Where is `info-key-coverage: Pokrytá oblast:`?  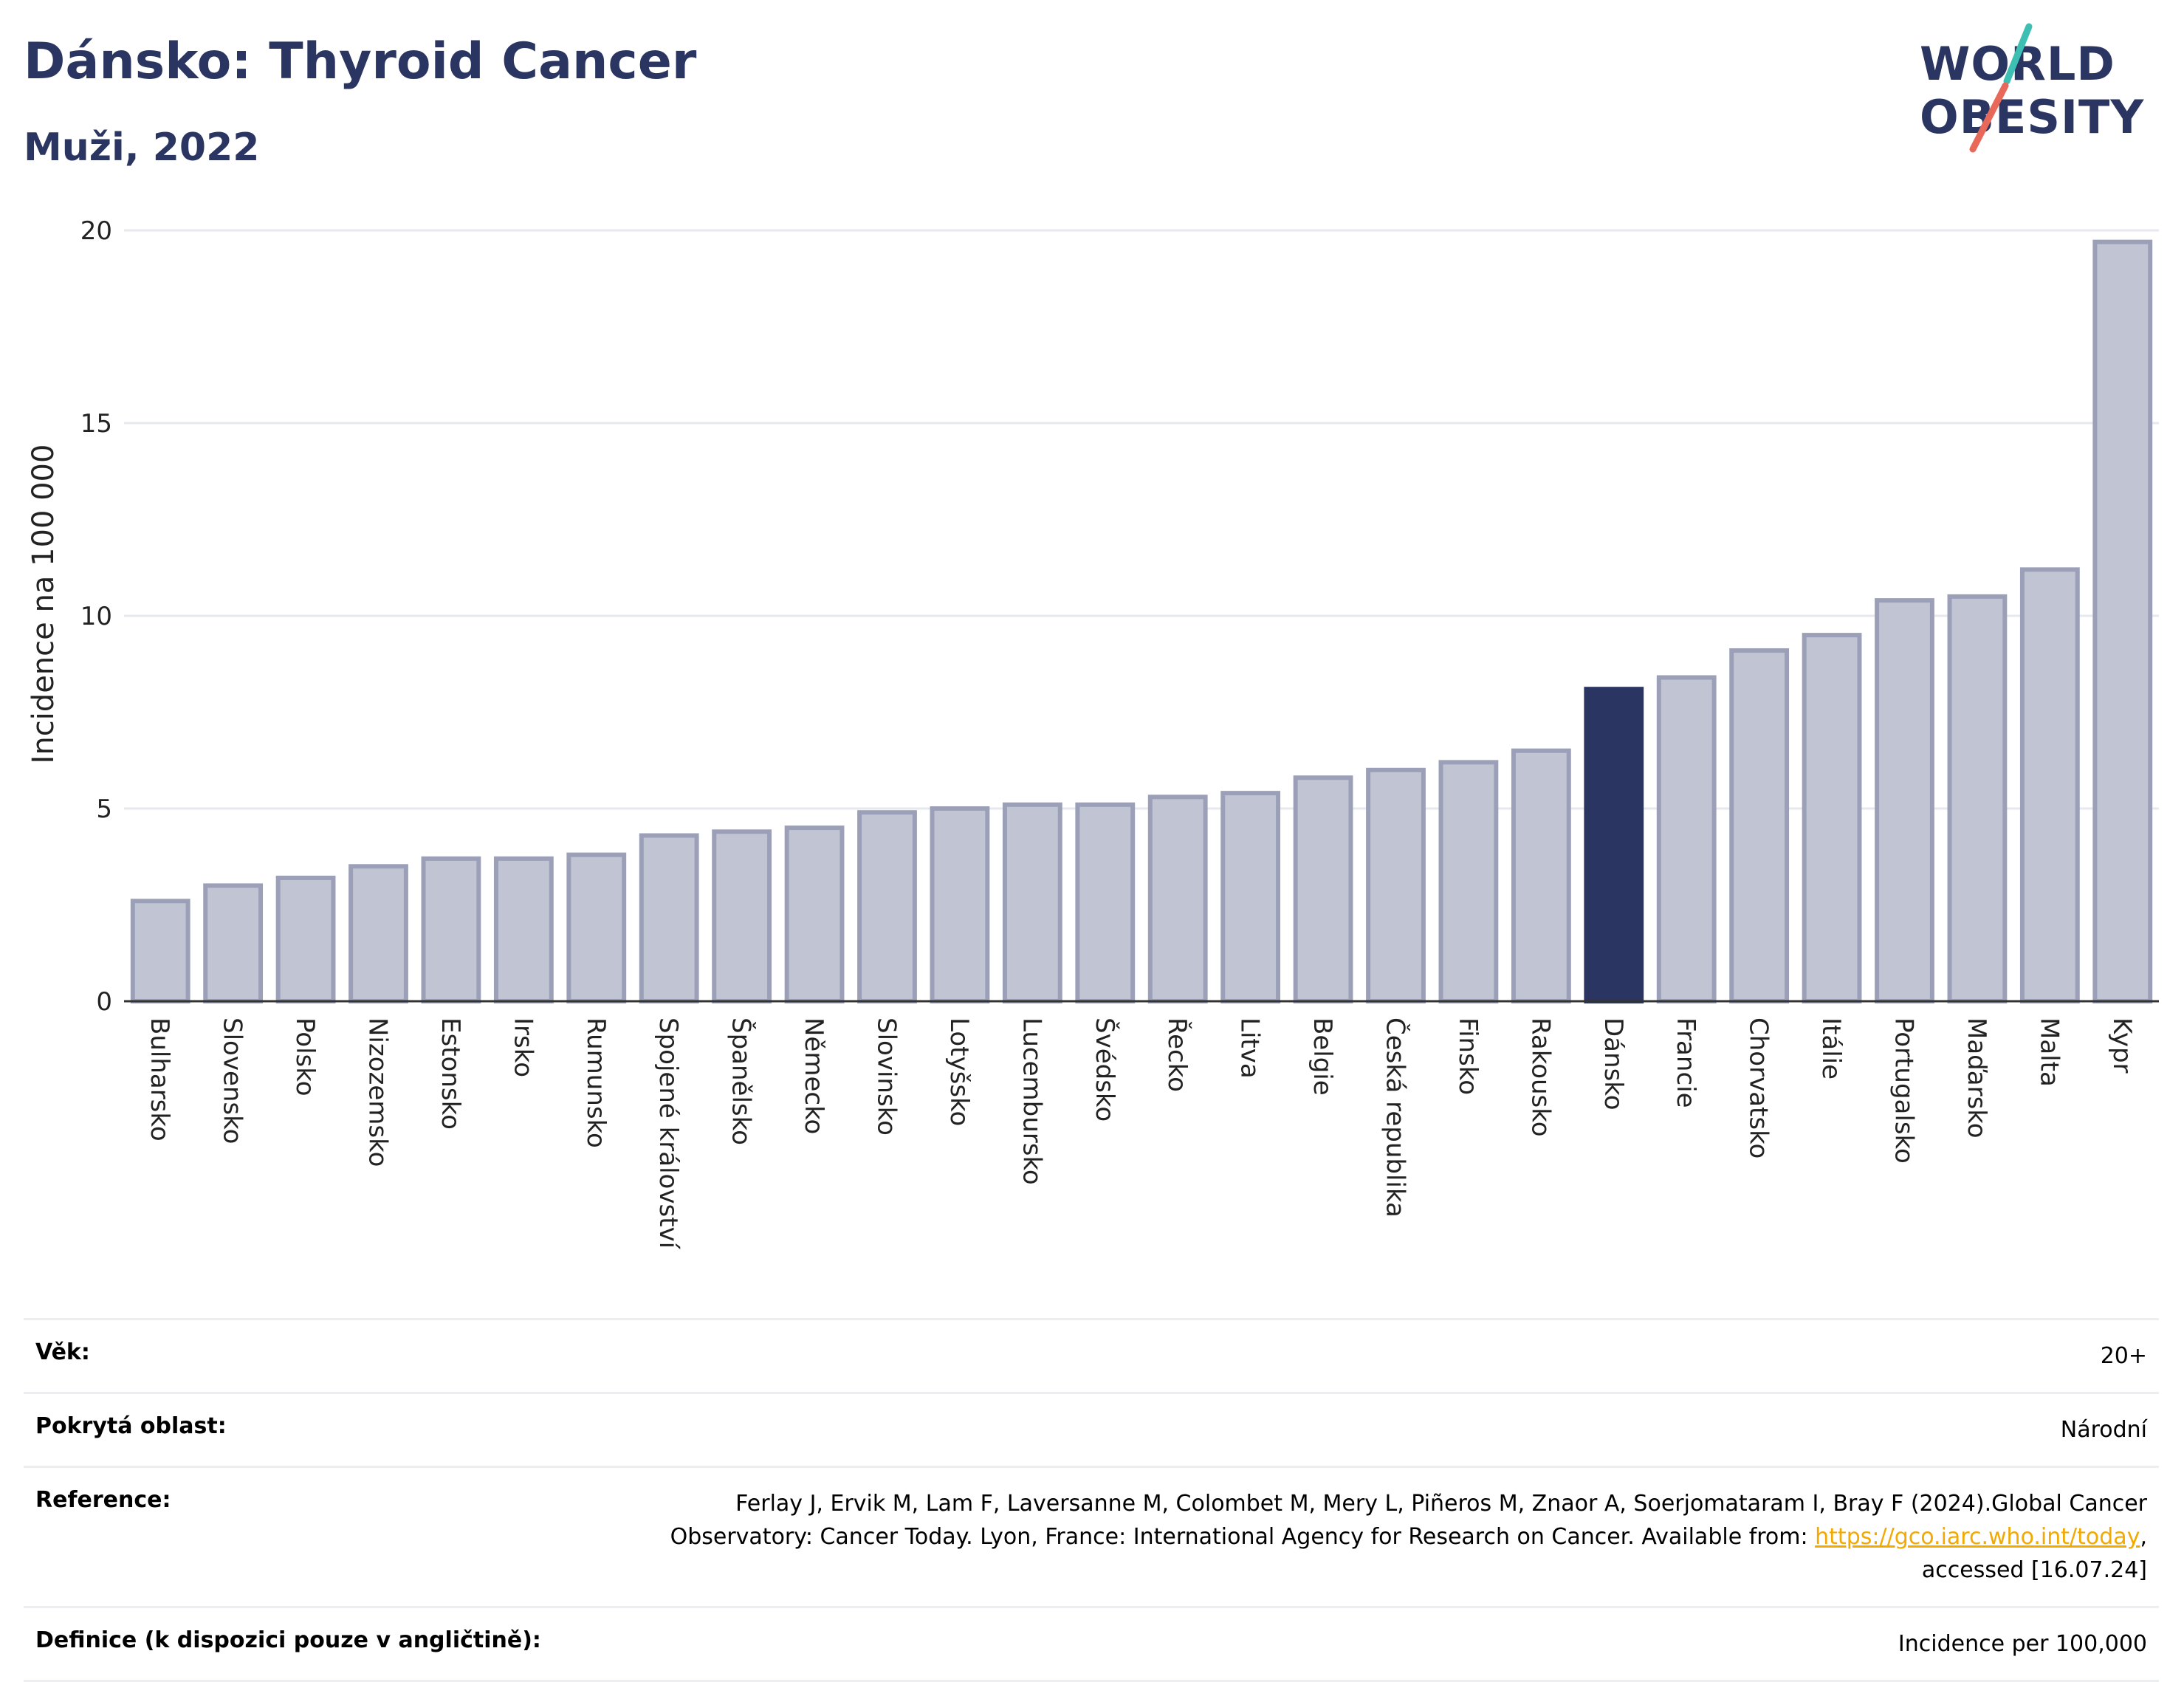
info-key-coverage: Pokrytá oblast: is located at coordinates (131, 1426).